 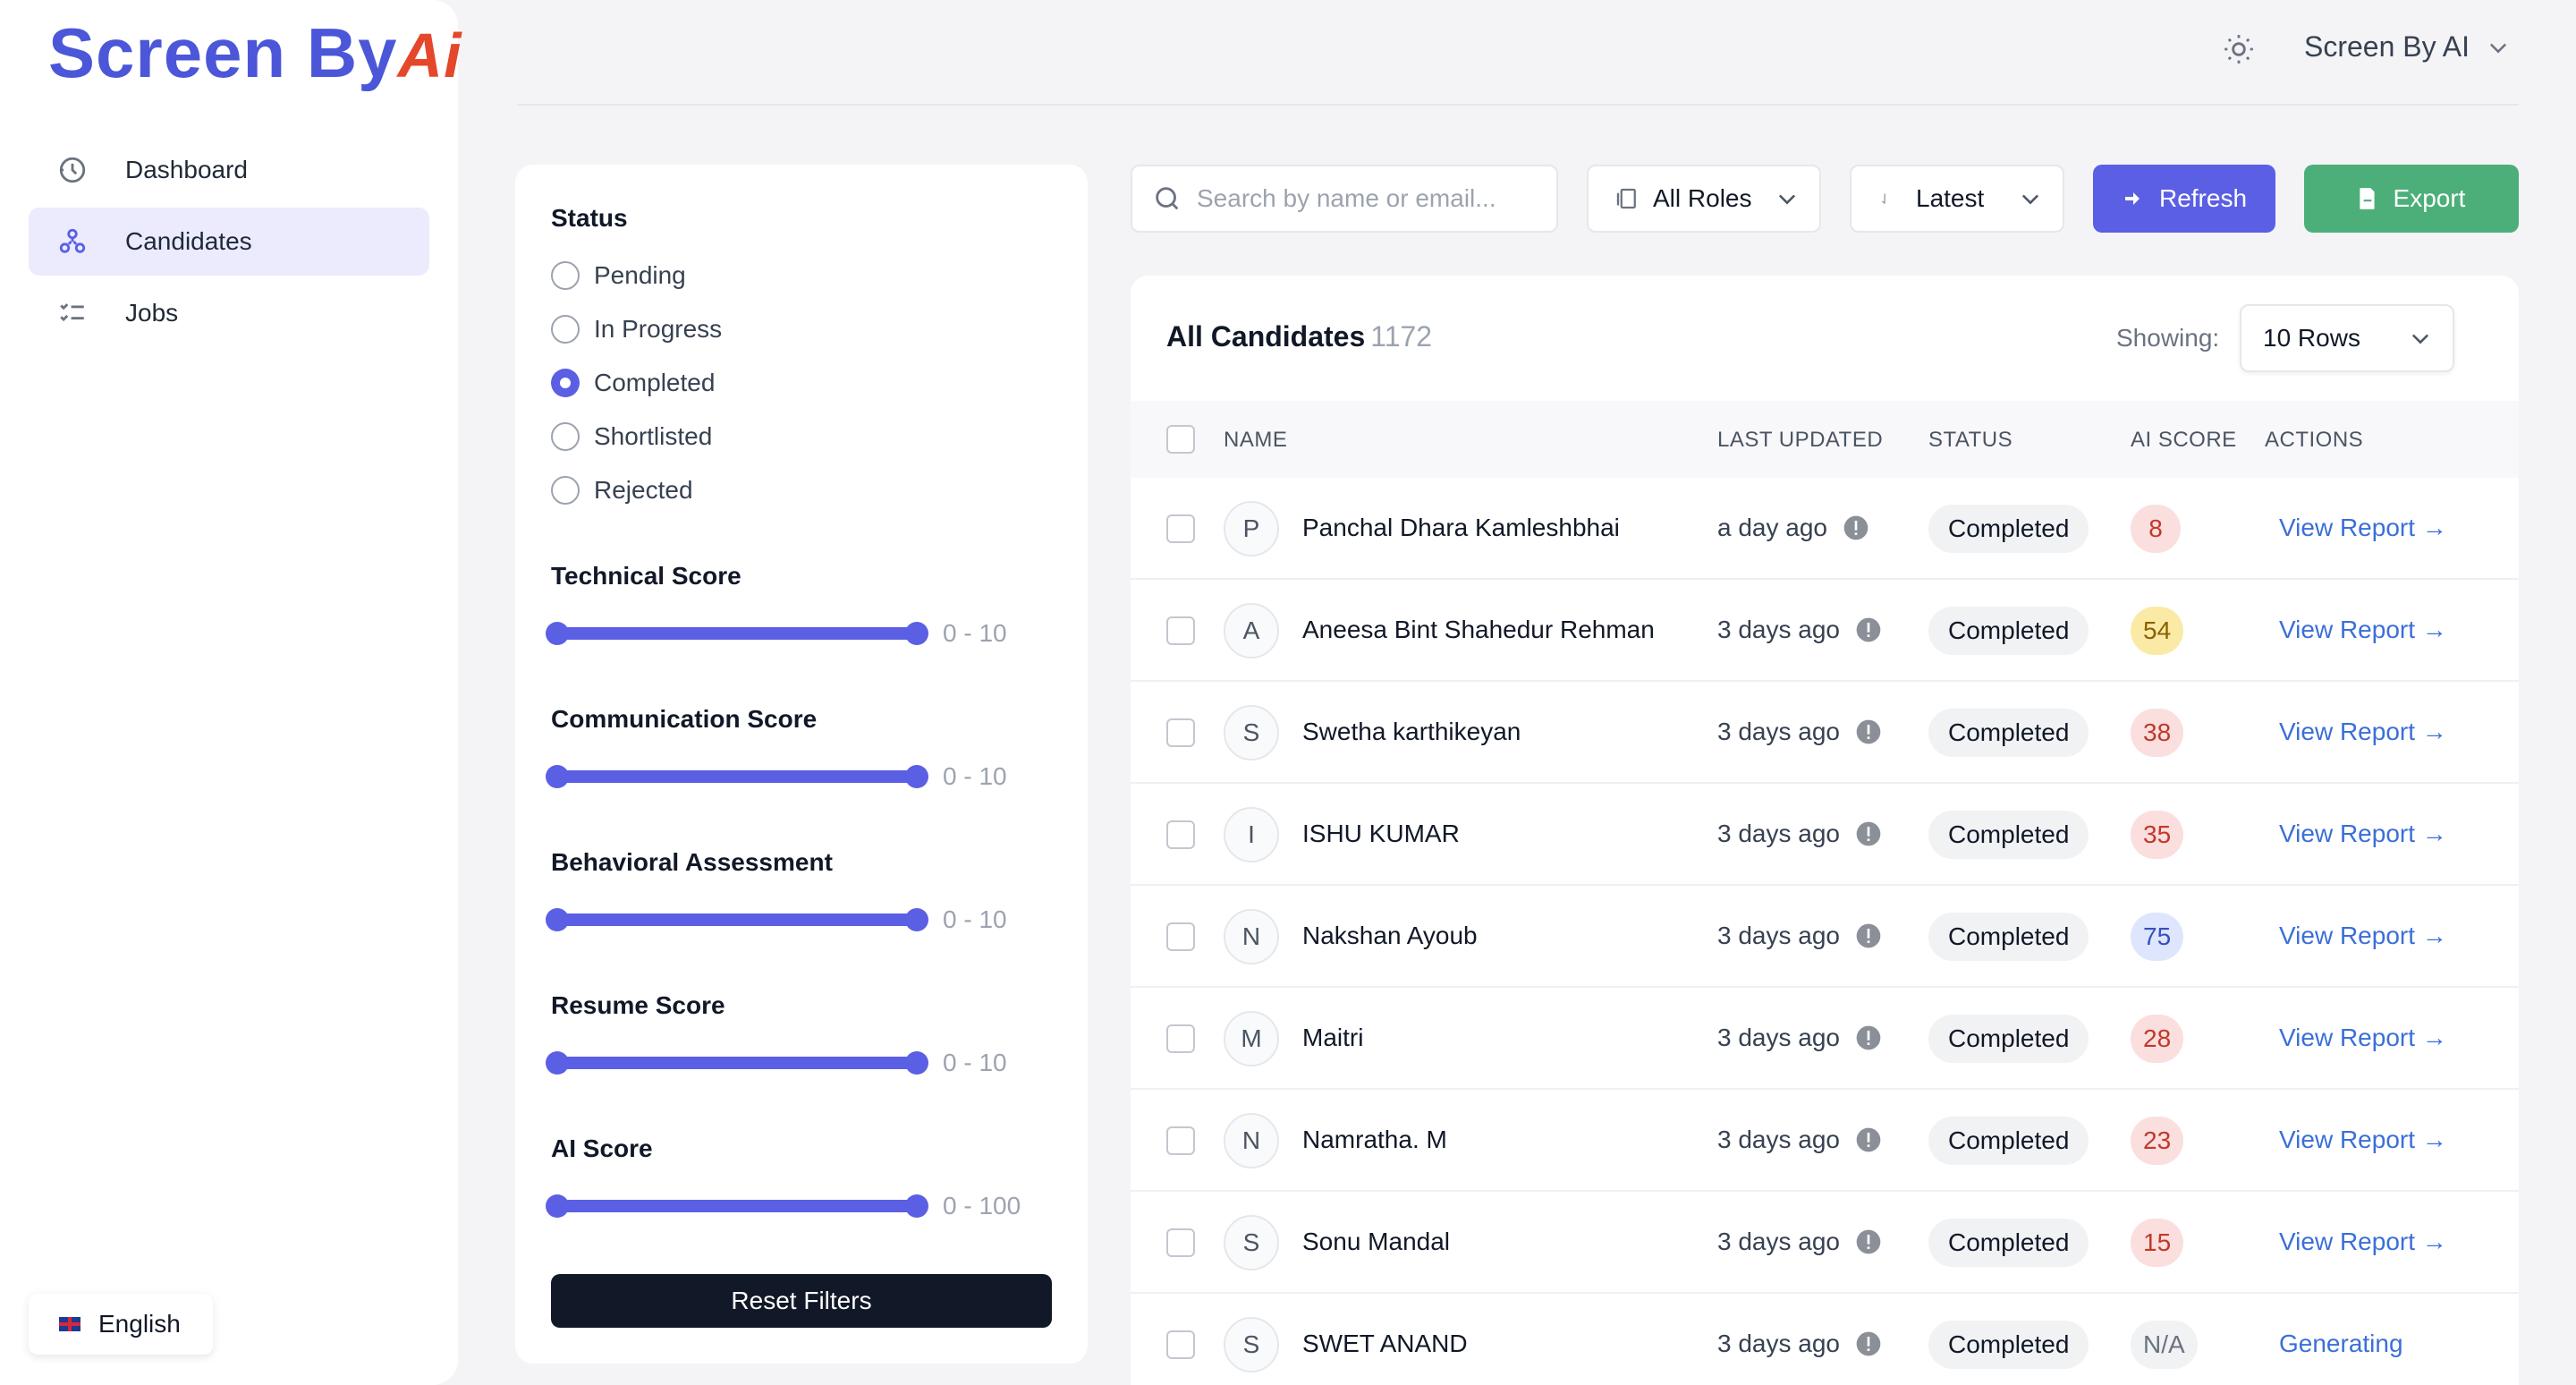 What do you see at coordinates (1385, 1343) in the screenshot?
I see `candidate-name: SWET ANAND` at bounding box center [1385, 1343].